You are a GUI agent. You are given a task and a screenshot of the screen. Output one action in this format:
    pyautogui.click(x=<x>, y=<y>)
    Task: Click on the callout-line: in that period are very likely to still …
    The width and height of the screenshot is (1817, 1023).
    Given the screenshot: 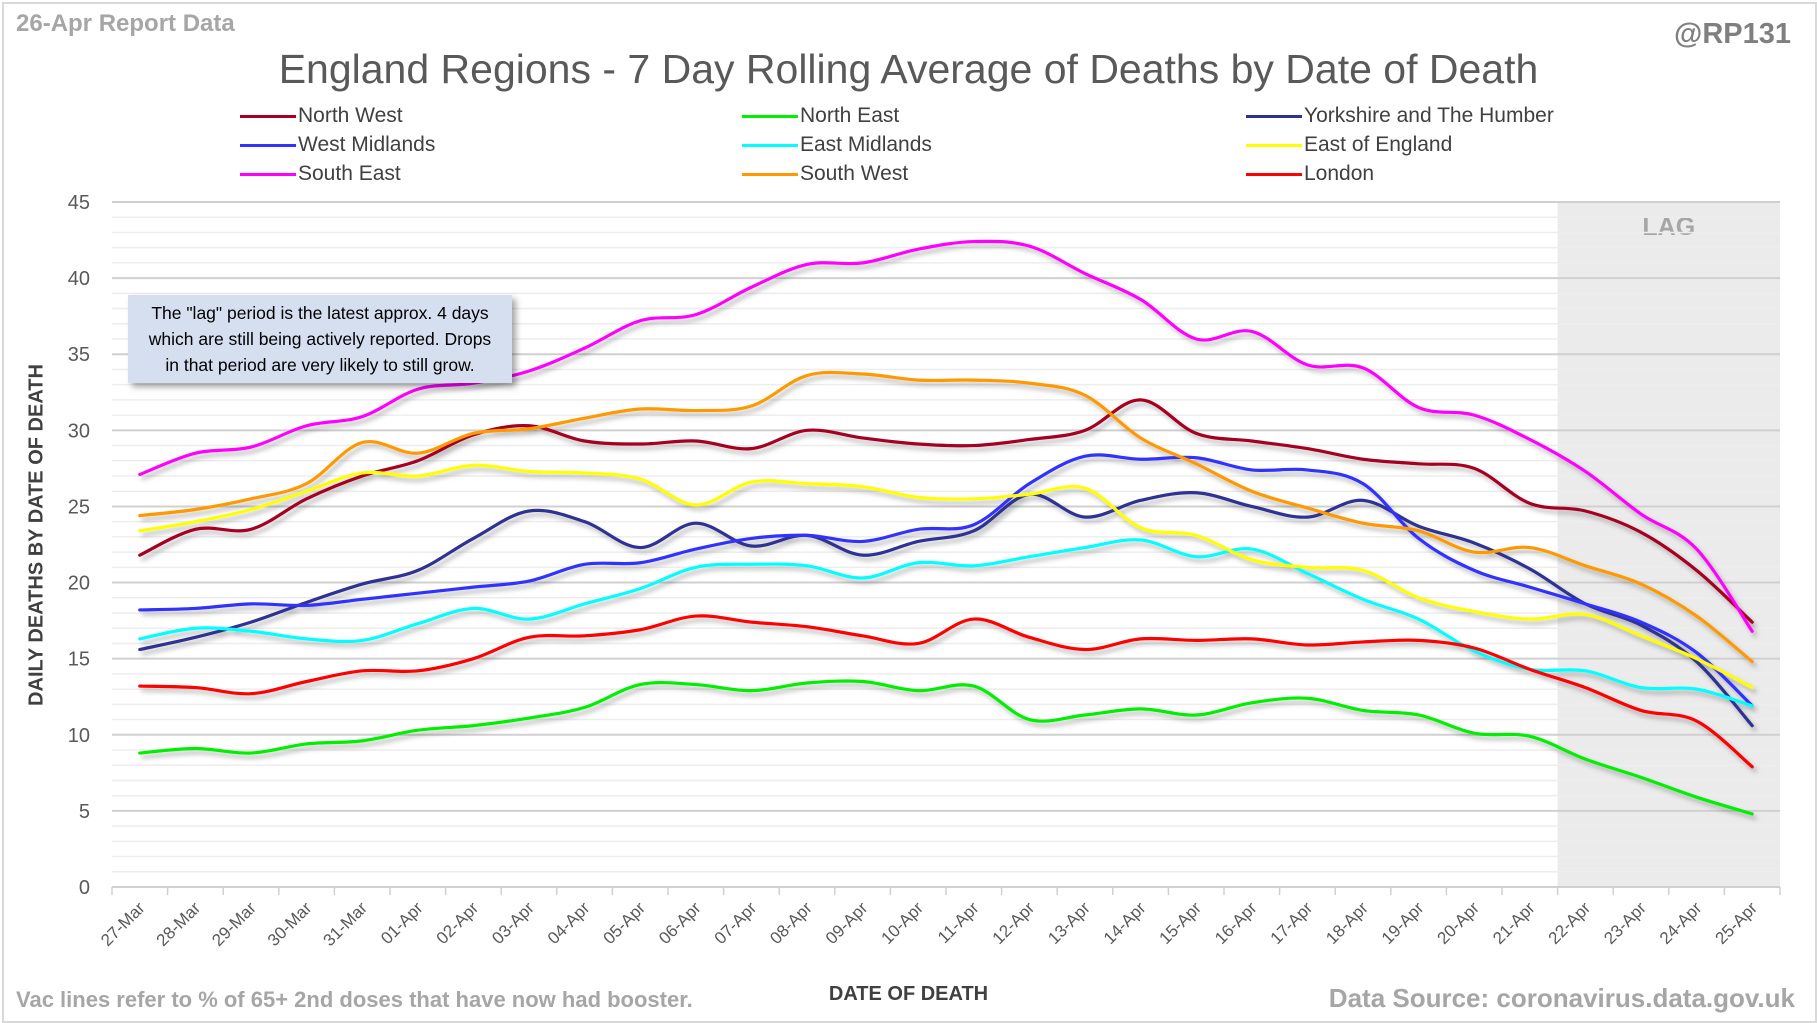 What is the action you would take?
    pyautogui.click(x=320, y=365)
    